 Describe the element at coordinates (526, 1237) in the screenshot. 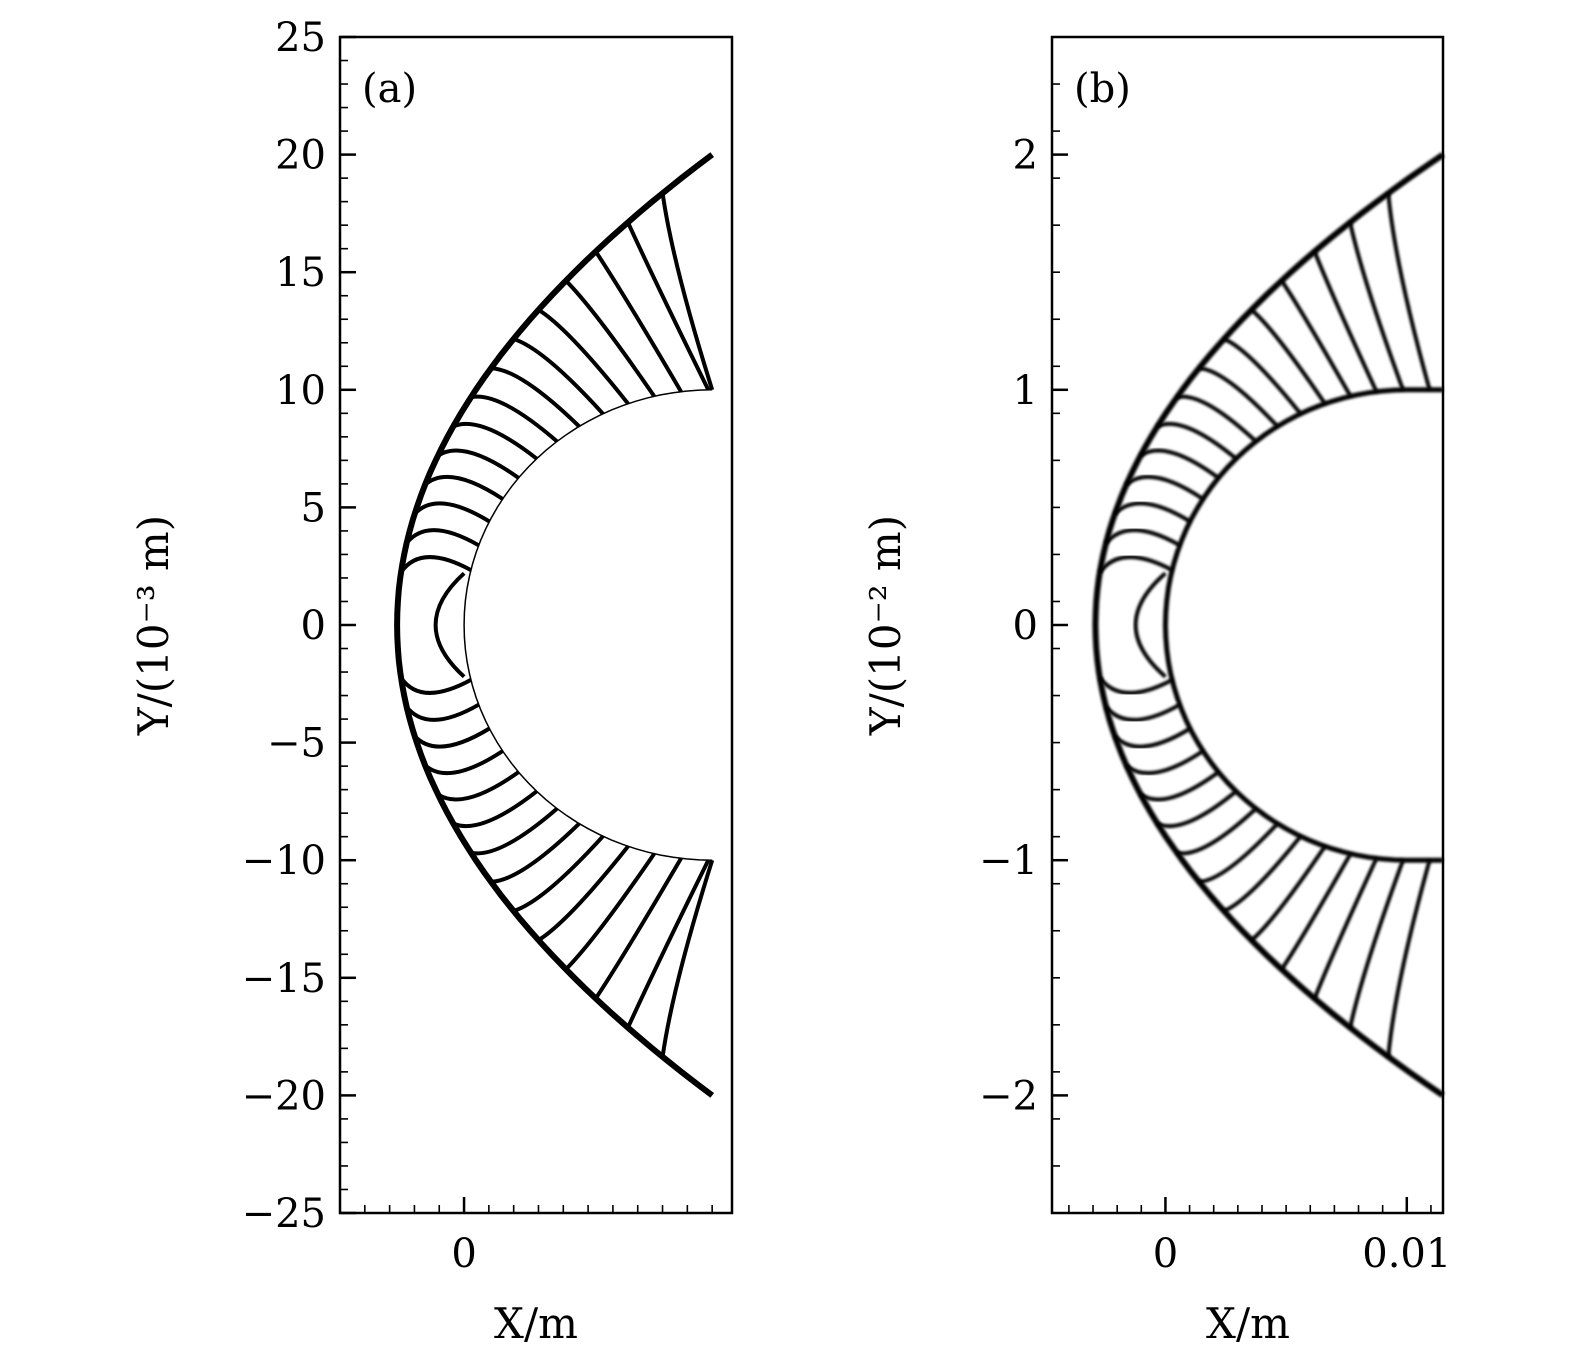

I see `x-tick-labels-a: 0` at that location.